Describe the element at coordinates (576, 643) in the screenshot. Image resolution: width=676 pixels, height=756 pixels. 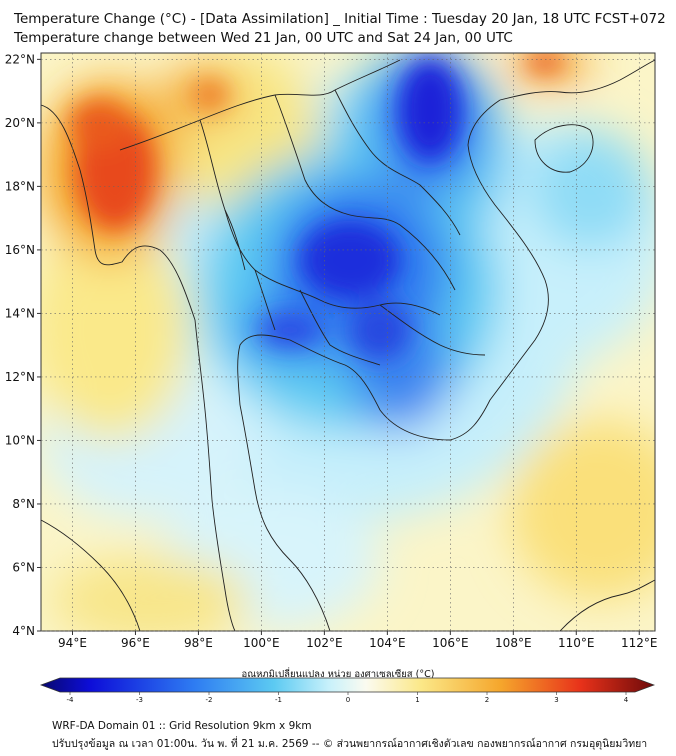
I see `x-tick-label: 110°E` at that location.